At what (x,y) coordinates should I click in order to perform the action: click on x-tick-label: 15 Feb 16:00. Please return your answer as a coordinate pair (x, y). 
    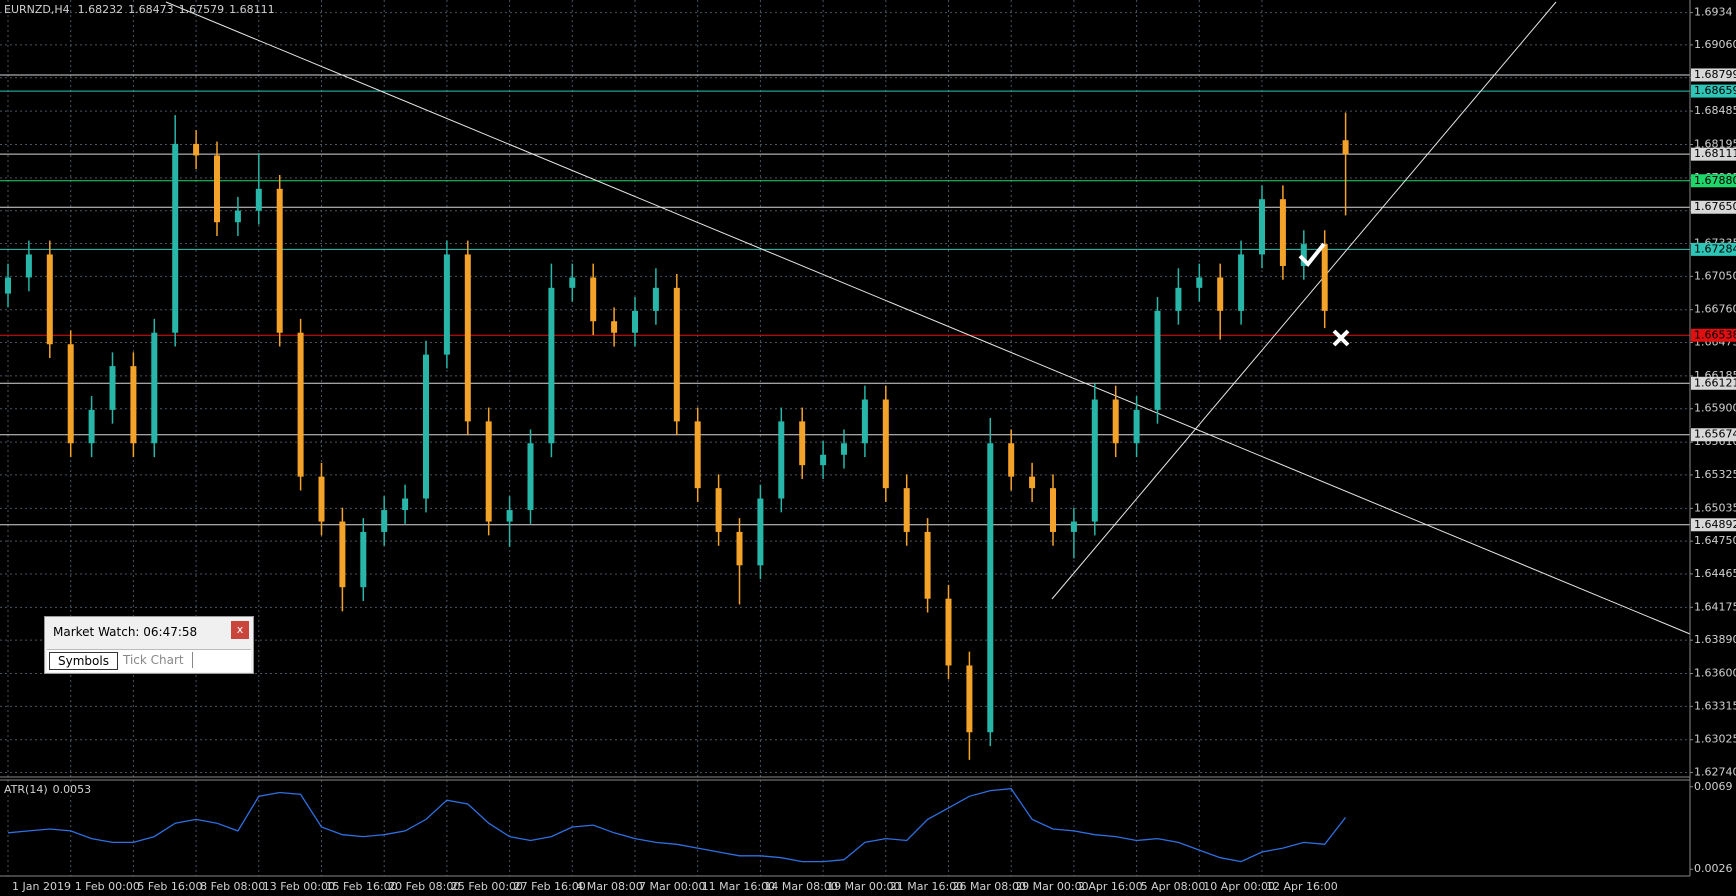
    Looking at the image, I should click on (362, 886).